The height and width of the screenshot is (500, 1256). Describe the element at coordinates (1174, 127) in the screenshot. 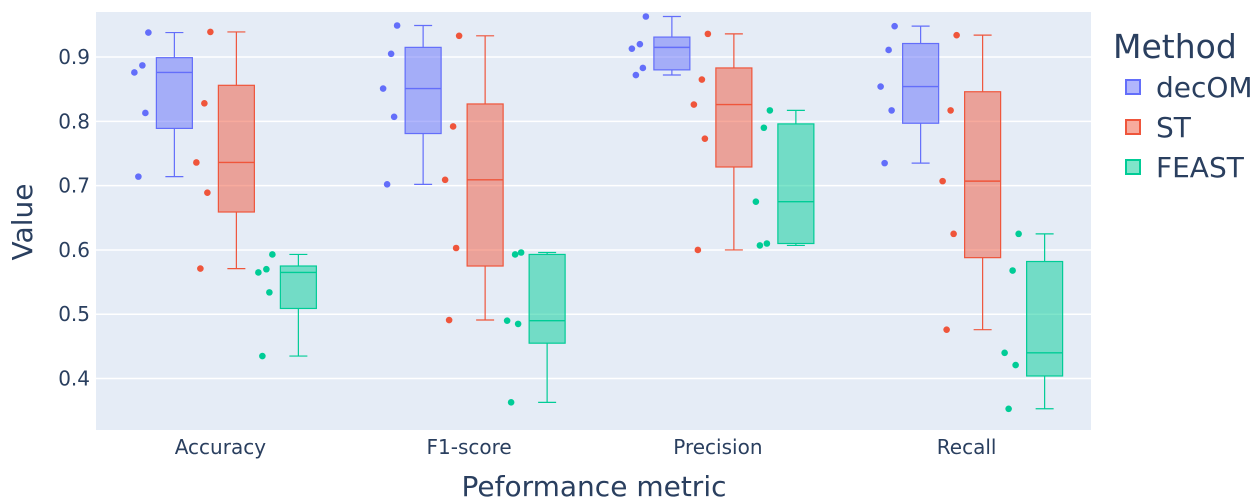

I see `legend-label: ST` at that location.